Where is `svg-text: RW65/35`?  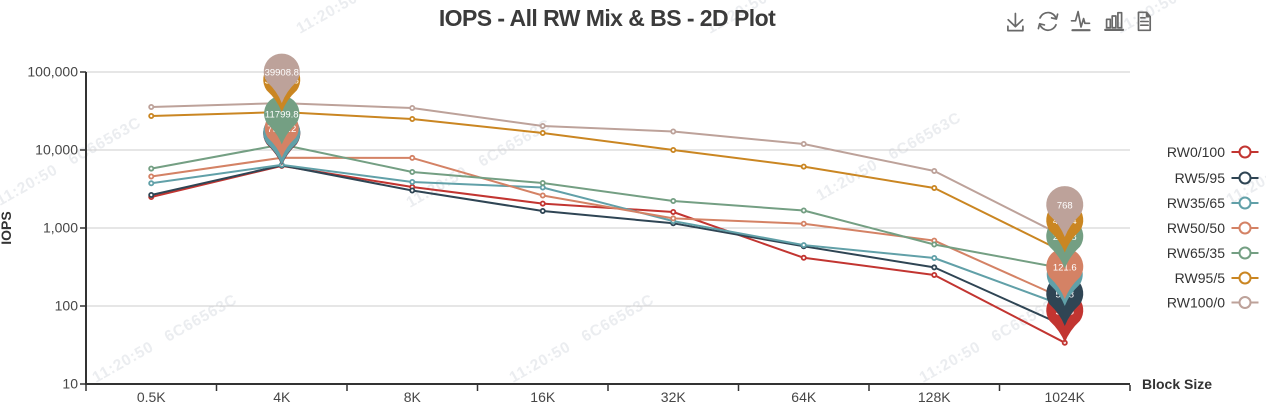 svg-text: RW65/35 is located at coordinates (1196, 253).